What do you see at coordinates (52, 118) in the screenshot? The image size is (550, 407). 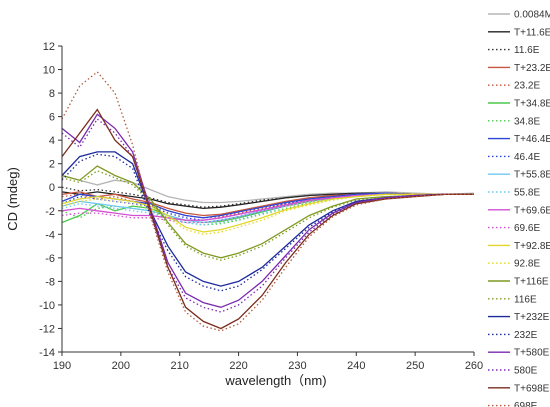 I see `y-tick-label: 6` at bounding box center [52, 118].